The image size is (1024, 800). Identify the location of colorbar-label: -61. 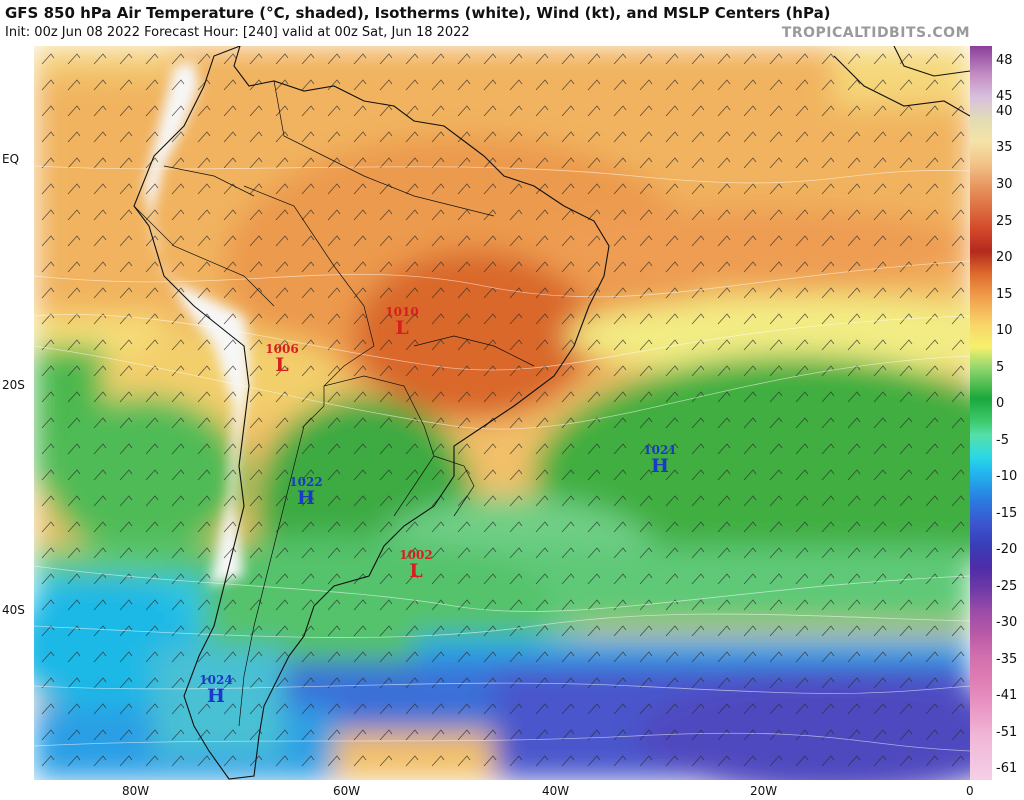
(1007, 768).